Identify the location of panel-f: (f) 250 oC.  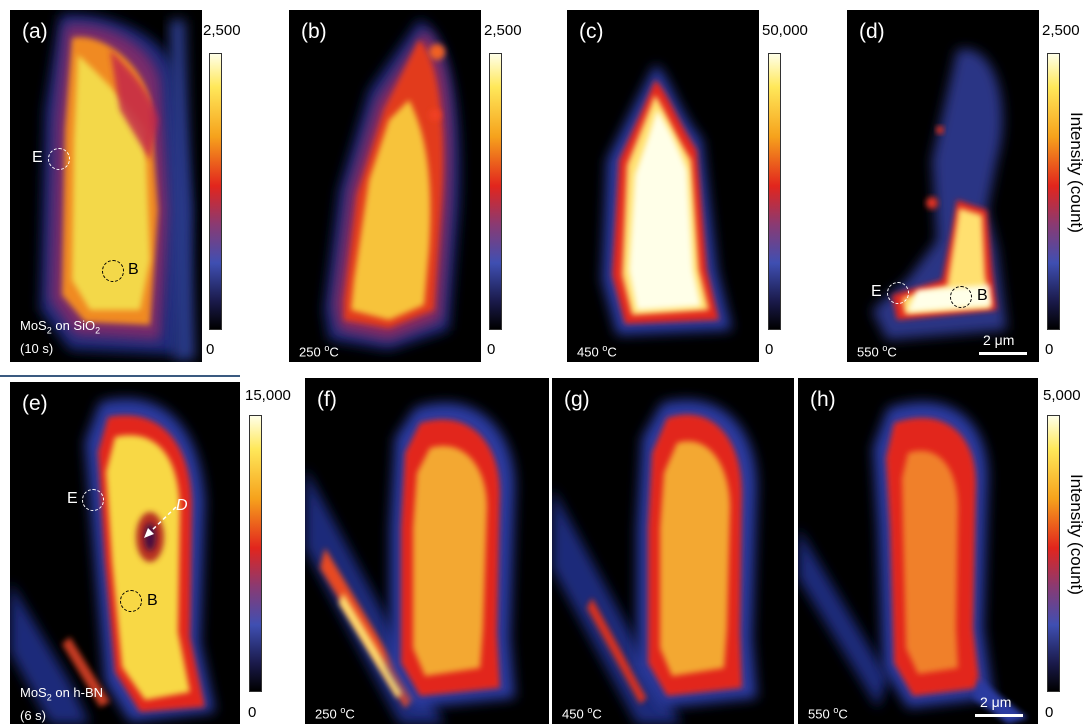
(427, 551).